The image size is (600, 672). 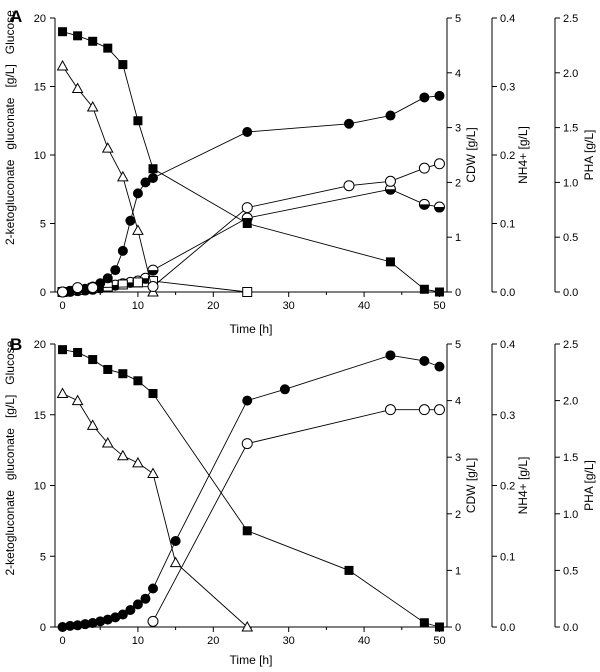 What do you see at coordinates (439, 641) in the screenshot?
I see `panel-b-x-tick-label: 50` at bounding box center [439, 641].